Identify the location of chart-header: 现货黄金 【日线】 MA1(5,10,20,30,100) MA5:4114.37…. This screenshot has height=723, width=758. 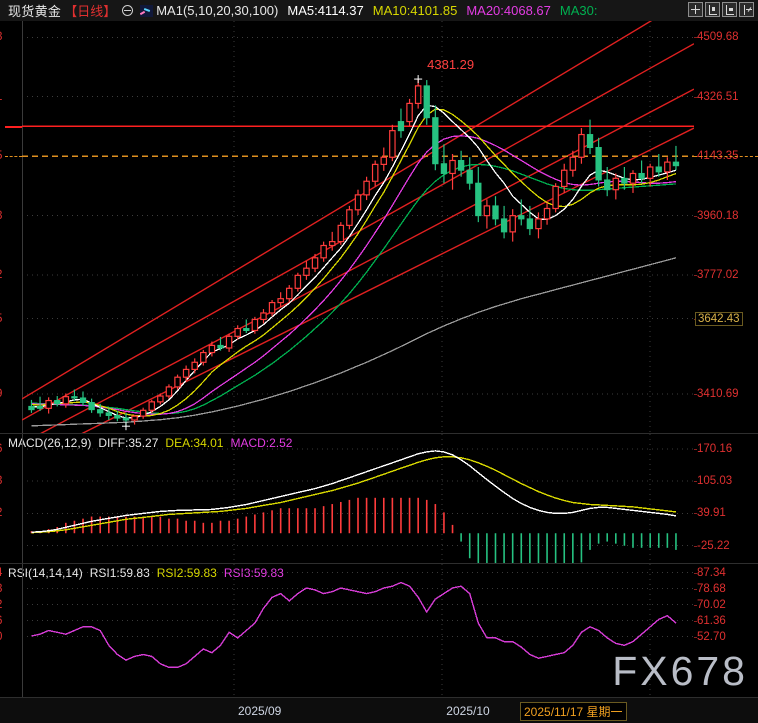
(379, 10).